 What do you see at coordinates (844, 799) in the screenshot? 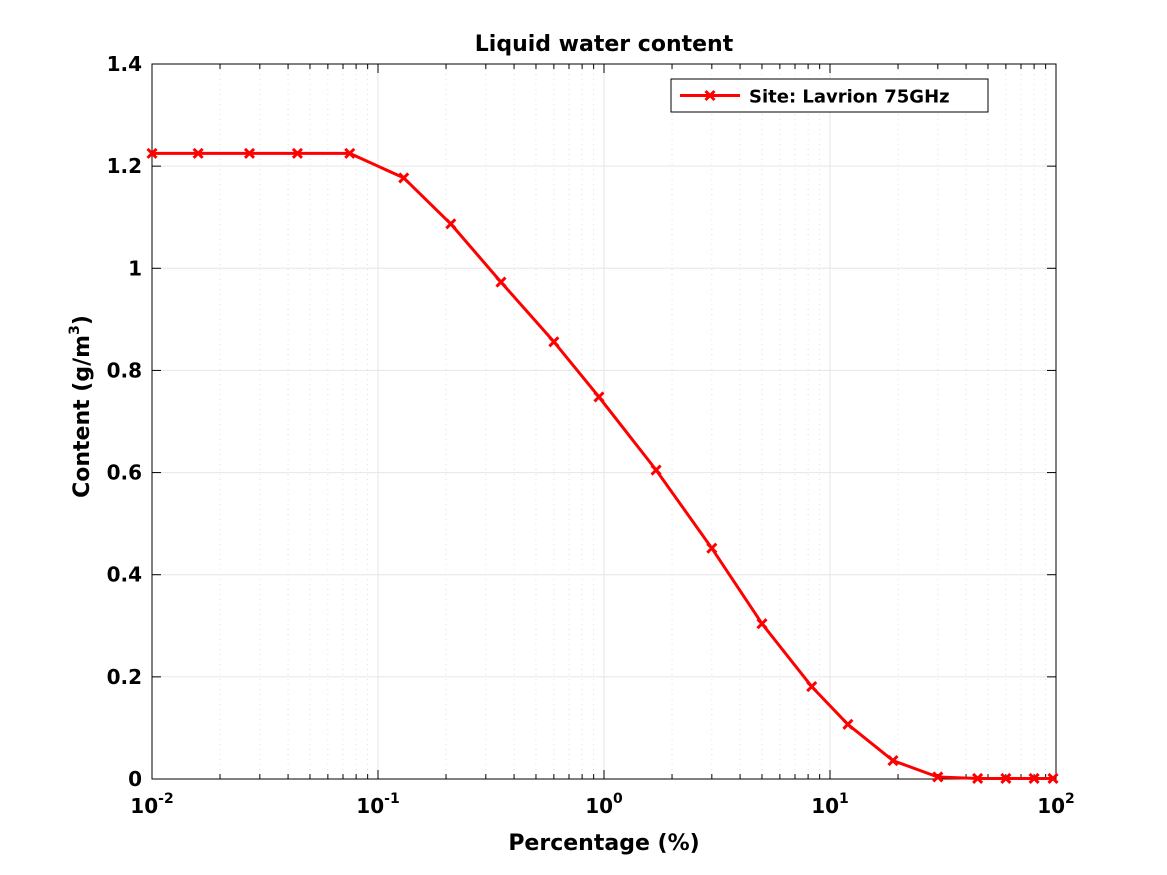
I see `x-tick-label-exponent: 1` at bounding box center [844, 799].